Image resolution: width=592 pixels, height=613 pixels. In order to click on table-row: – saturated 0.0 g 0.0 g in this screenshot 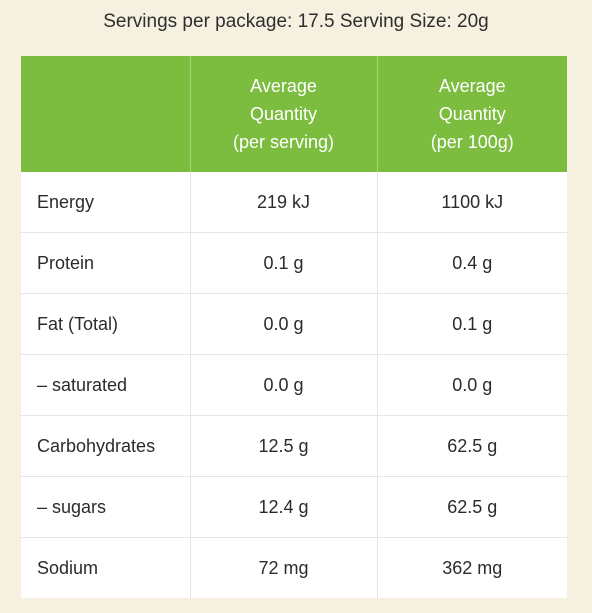, I will do `click(294, 385)`.